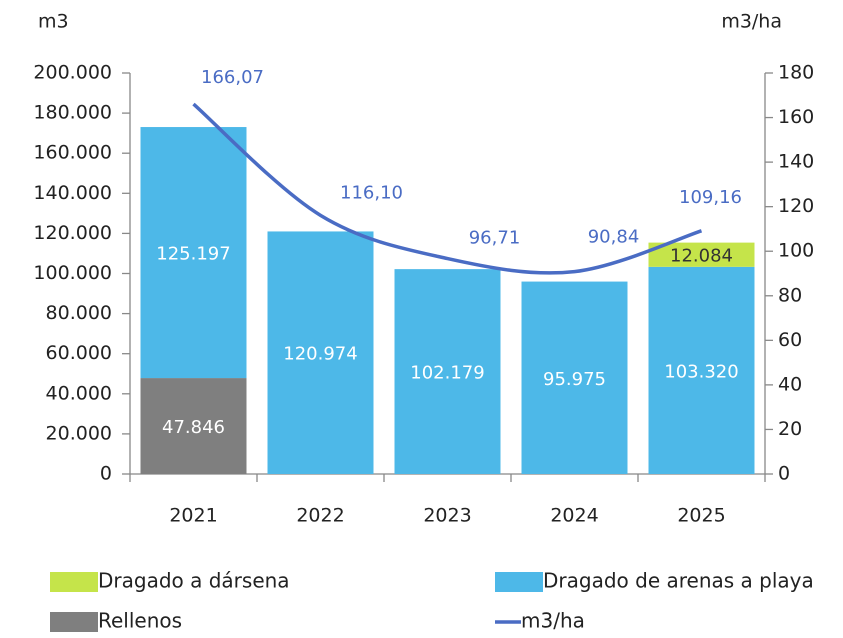 This screenshot has width=843, height=638. What do you see at coordinates (106, 474) in the screenshot?
I see `y-tick-label: 0` at bounding box center [106, 474].